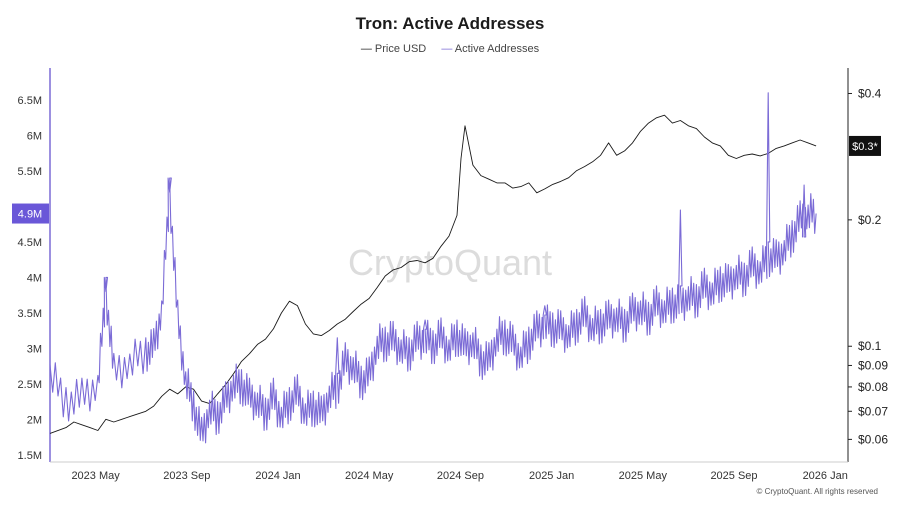  I want to click on footer-copyright: © CryptoQuant. All rights reserved, so click(817, 491).